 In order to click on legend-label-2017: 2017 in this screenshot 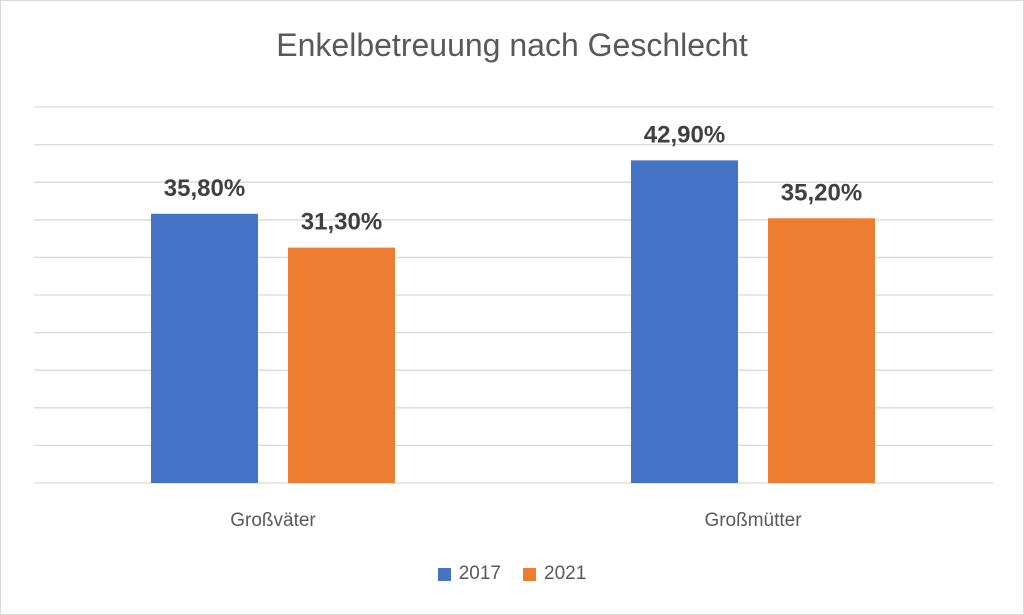, I will do `click(479, 573)`.